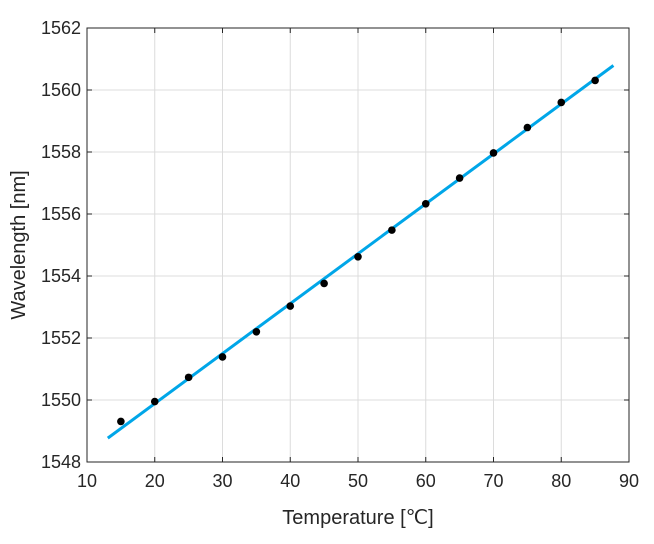 The image size is (654, 544). I want to click on x-tick-label: 40, so click(290, 481).